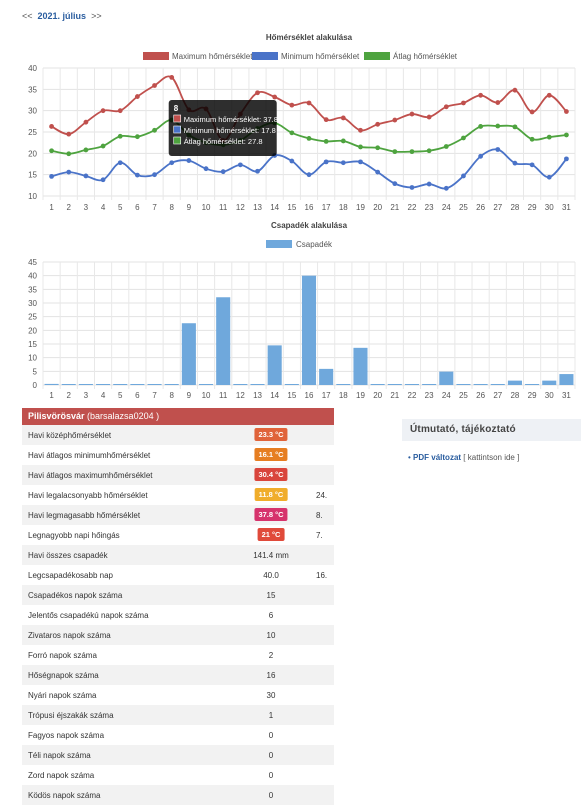  I want to click on stats-label: Legnagyobb napi hőingás, so click(74, 535).